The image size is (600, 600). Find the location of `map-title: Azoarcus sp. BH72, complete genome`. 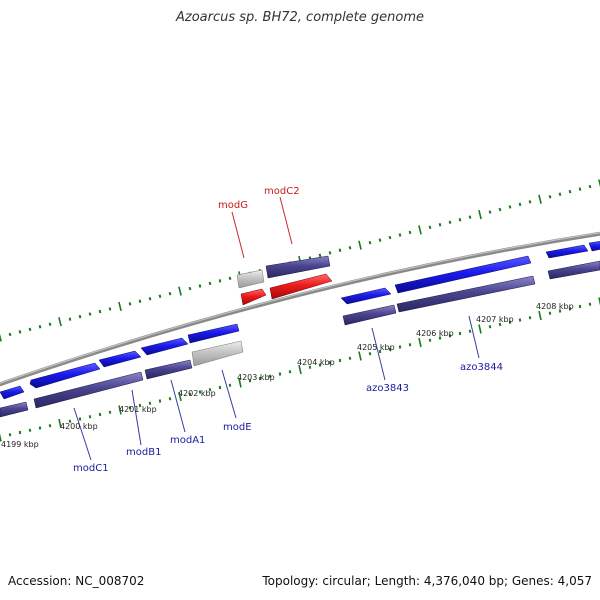

map-title: Azoarcus sp. BH72, complete genome is located at coordinates (300, 17).